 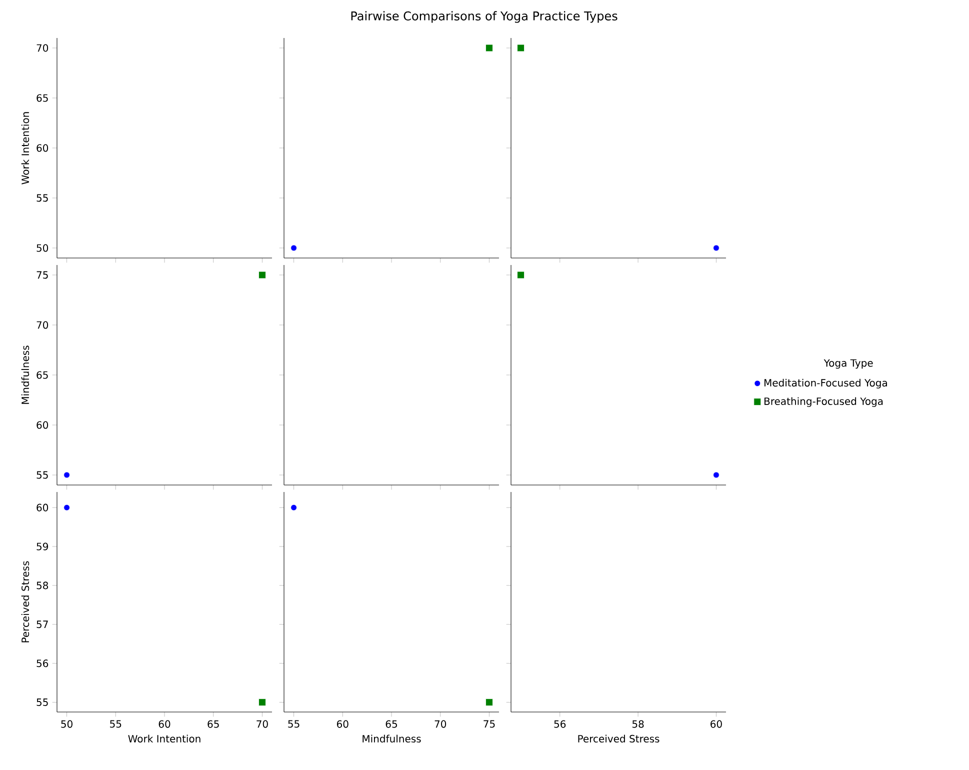 What do you see at coordinates (42, 586) in the screenshot?
I see `y-tick-label: 58` at bounding box center [42, 586].